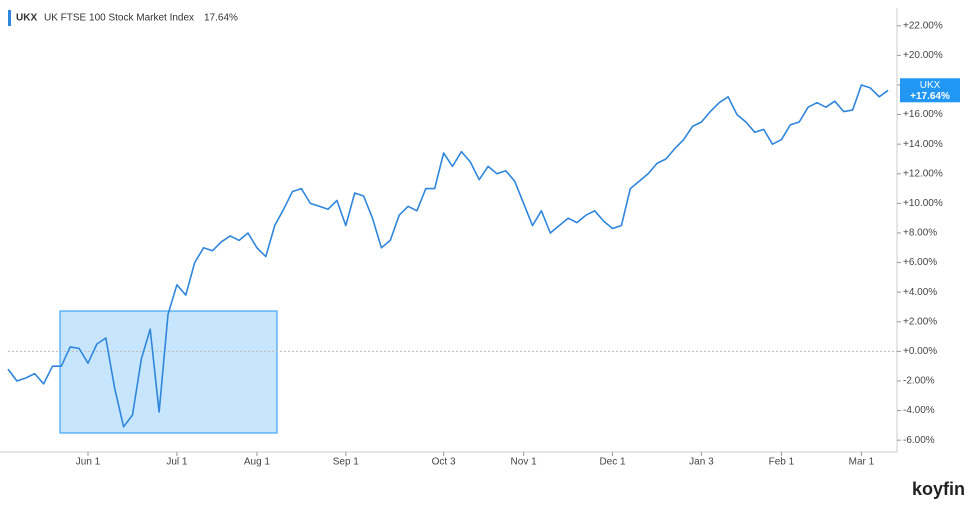 Image resolution: width=975 pixels, height=505 pixels. Describe the element at coordinates (9, 18) in the screenshot. I see `legend-swatch` at that location.